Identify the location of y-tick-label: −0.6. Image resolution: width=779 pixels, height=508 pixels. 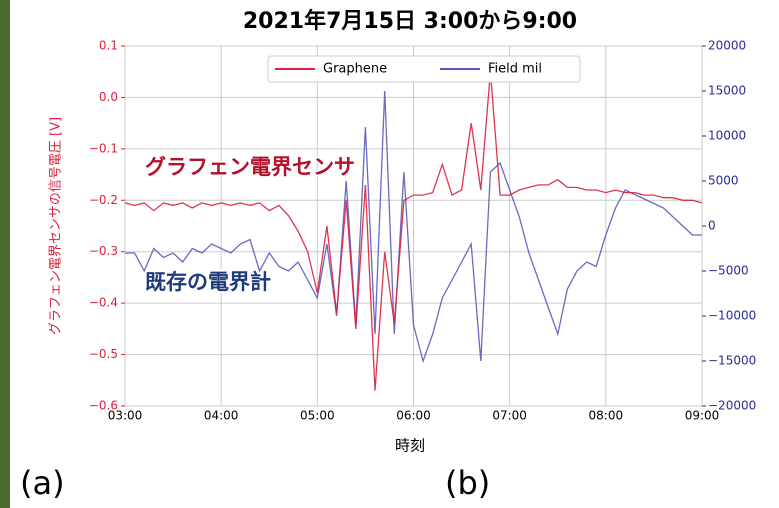
(103, 406).